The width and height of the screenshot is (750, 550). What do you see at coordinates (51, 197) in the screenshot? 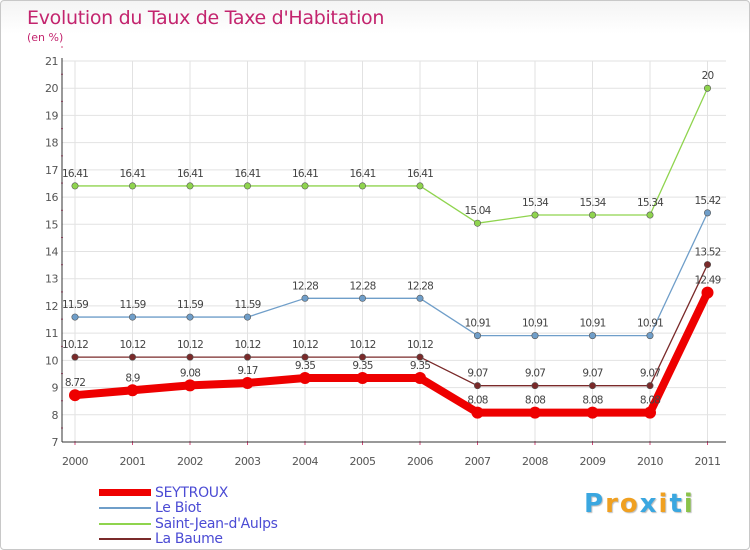
I see `y-tick-label: 16` at bounding box center [51, 197].